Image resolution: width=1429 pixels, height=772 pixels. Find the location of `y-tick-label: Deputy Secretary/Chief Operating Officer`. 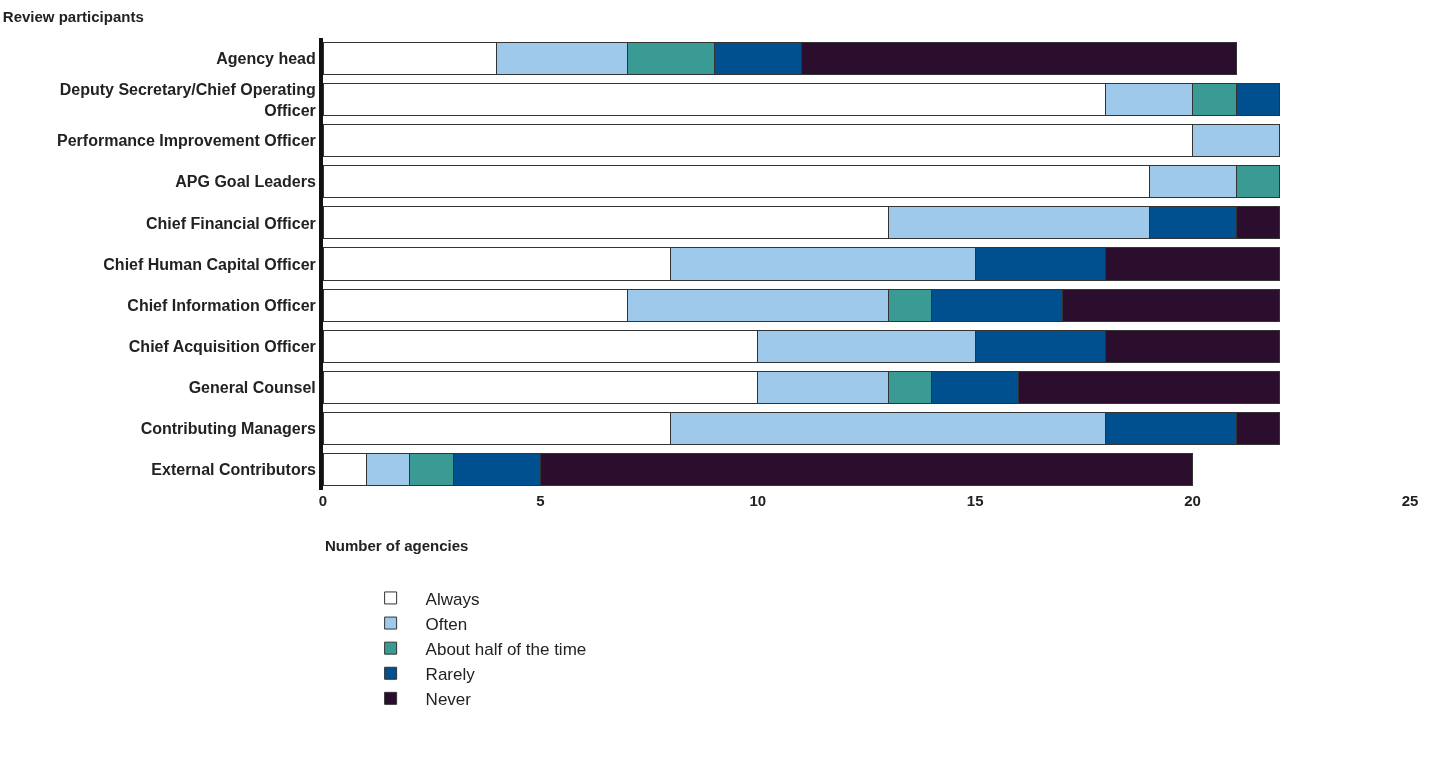

y-tick-label: Deputy Secretary/Chief Operating Officer is located at coordinates (187, 99).